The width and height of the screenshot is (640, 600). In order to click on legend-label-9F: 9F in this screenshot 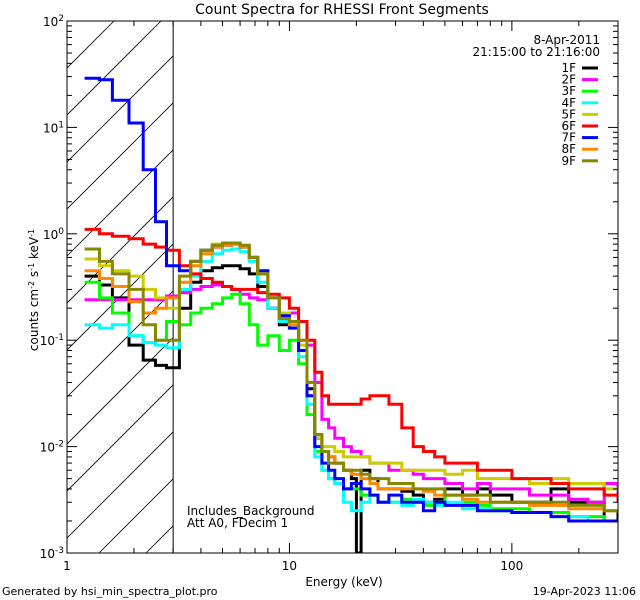, I will do `click(568, 161)`.